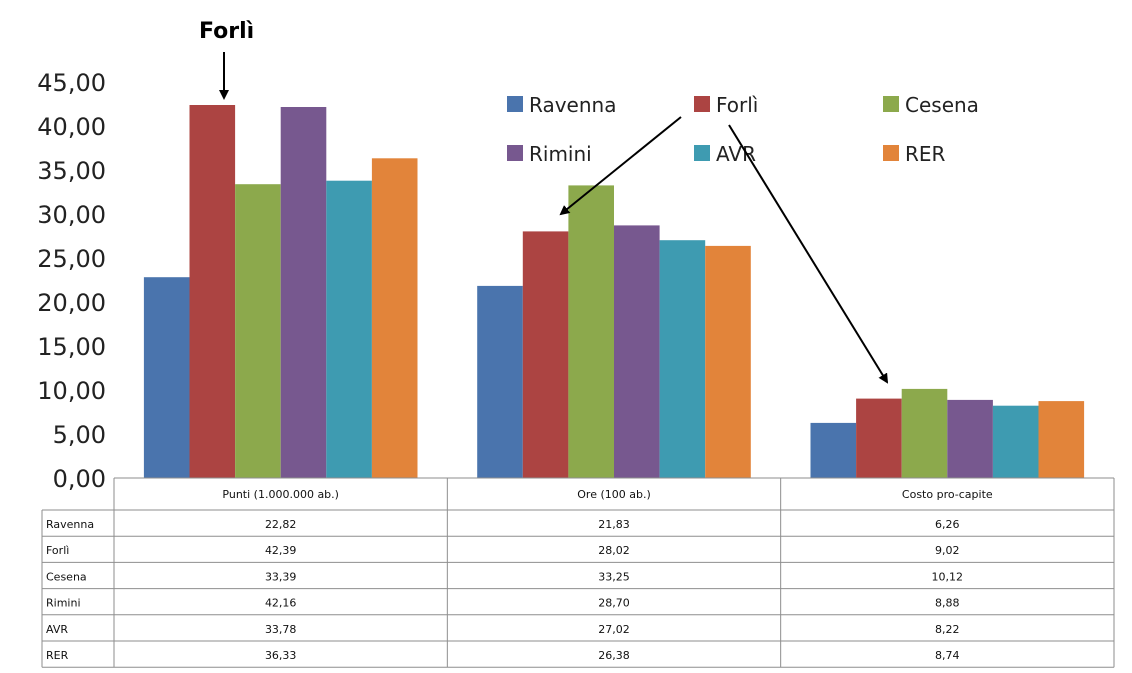 Image resolution: width=1132 pixels, height=673 pixels. I want to click on y-tick-label: 30,00, so click(71, 215).